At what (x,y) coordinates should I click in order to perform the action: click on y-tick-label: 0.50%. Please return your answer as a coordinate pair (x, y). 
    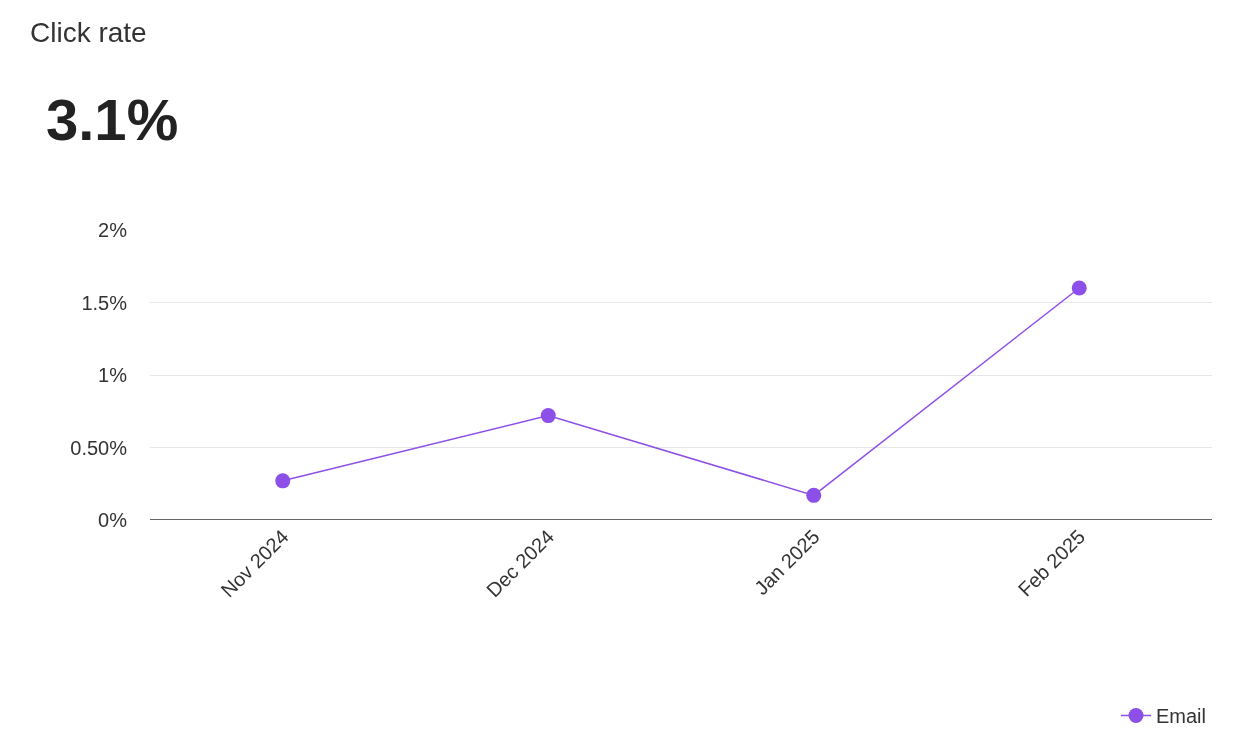
    Looking at the image, I should click on (99, 447).